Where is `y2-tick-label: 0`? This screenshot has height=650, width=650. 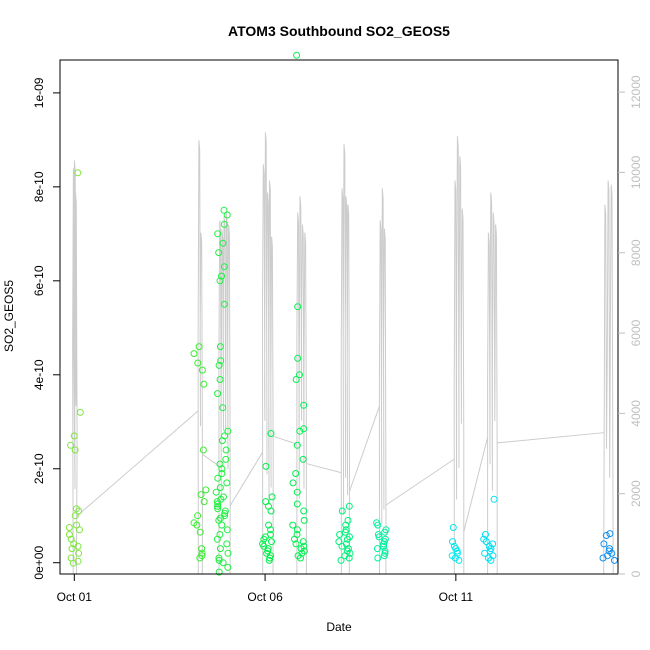 y2-tick-label: 0 is located at coordinates (636, 573).